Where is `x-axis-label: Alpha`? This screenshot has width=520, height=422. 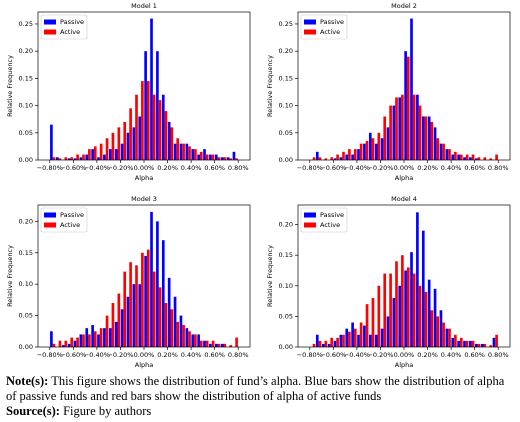
x-axis-label: Alpha is located at coordinates (144, 178).